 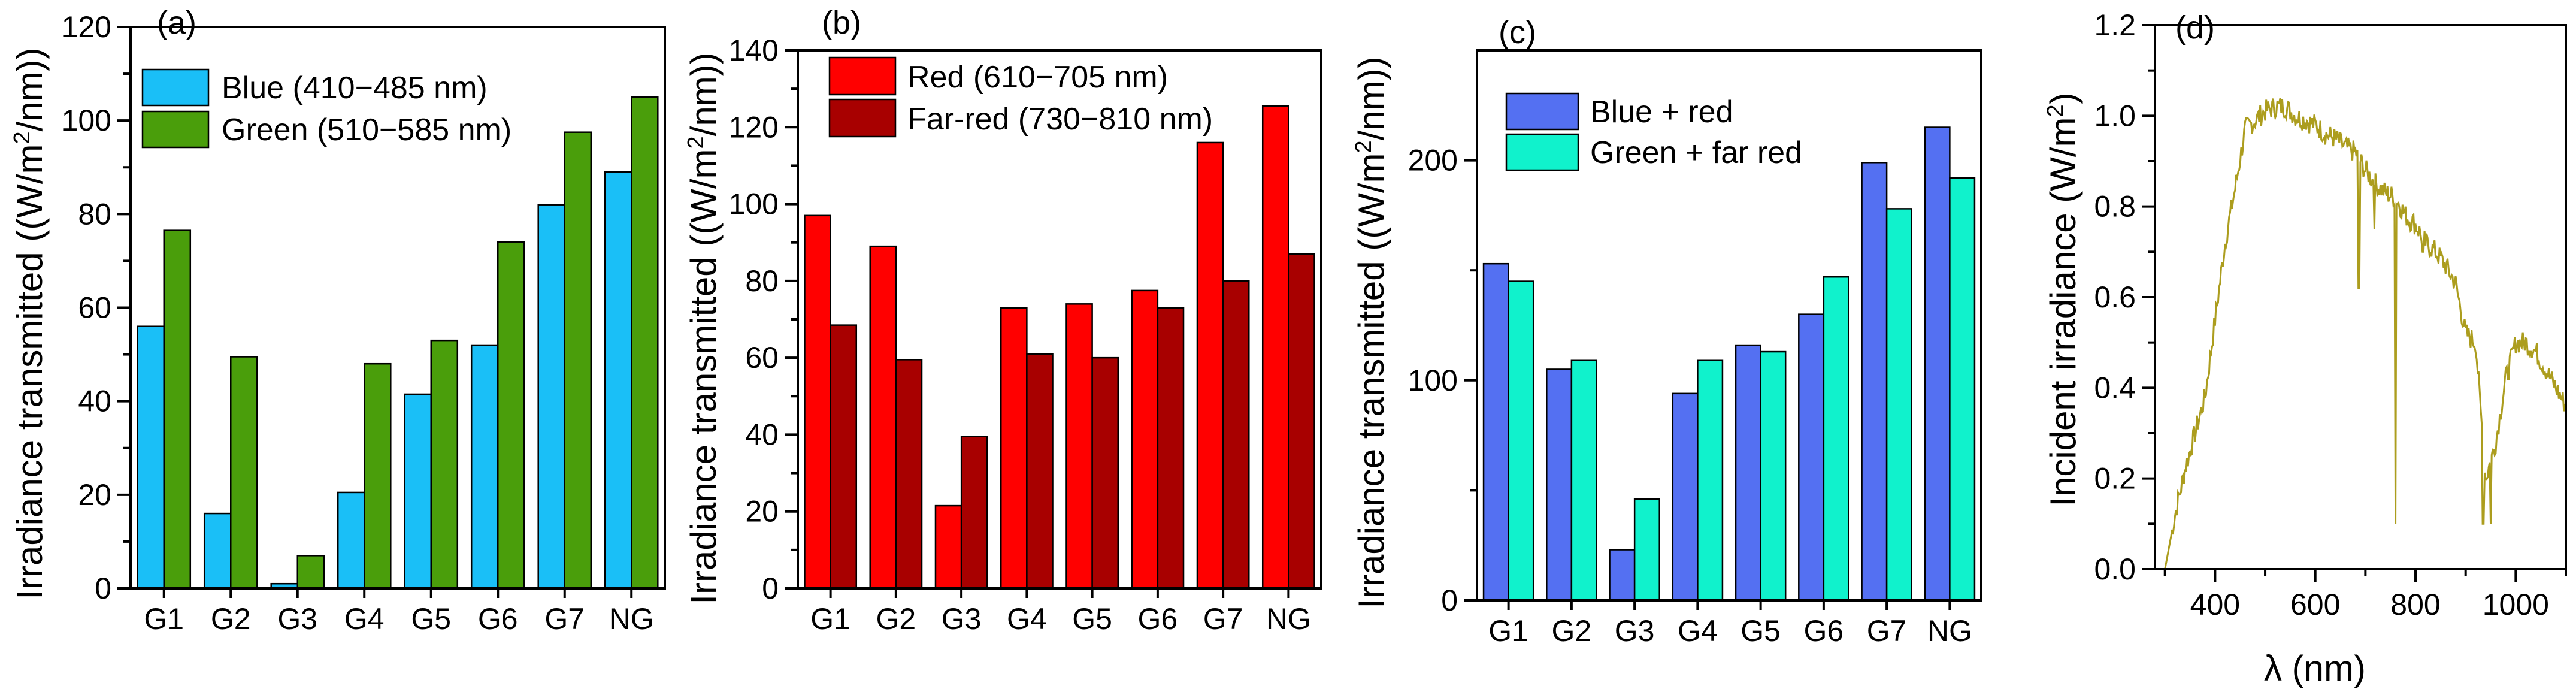 What do you see at coordinates (431, 619) in the screenshot?
I see `panel-a-xtick-label: G5` at bounding box center [431, 619].